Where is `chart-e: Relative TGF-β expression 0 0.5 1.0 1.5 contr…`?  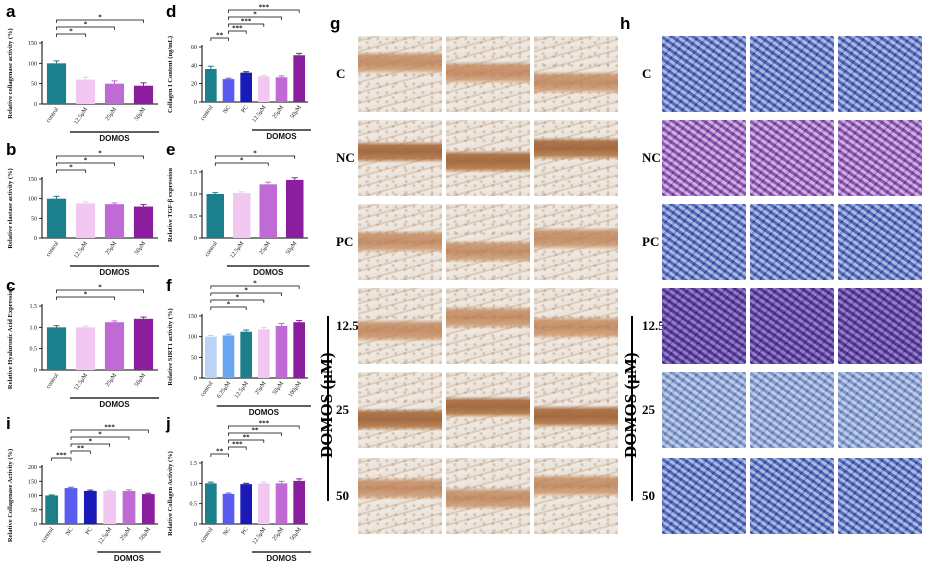 chart-e: Relative TGF-β expression 0 0.5 1.0 1.5 contr… is located at coordinates (238, 213).